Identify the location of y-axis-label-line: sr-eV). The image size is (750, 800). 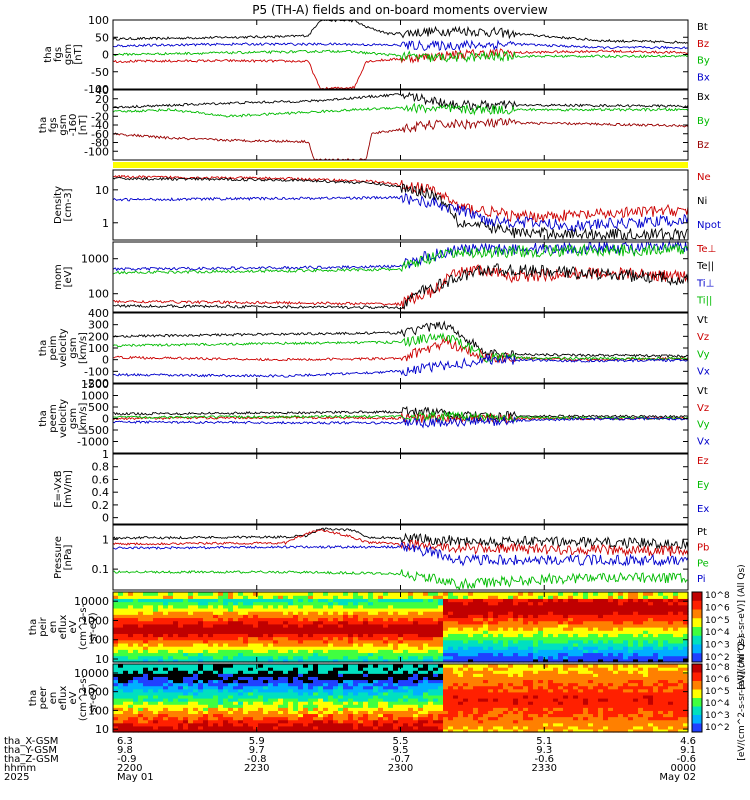
(93, 626).